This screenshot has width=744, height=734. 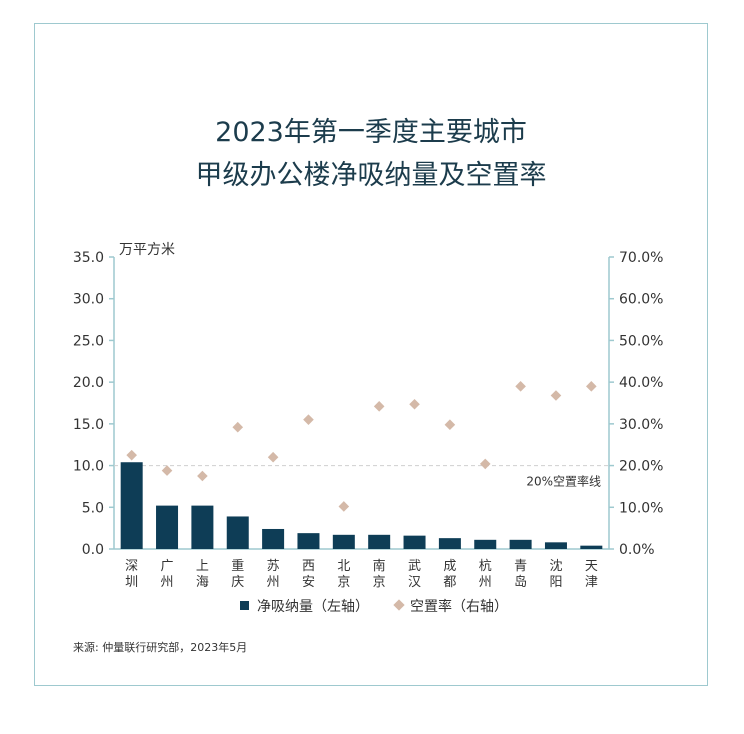 What do you see at coordinates (237, 566) in the screenshot?
I see `category-label: 重` at bounding box center [237, 566].